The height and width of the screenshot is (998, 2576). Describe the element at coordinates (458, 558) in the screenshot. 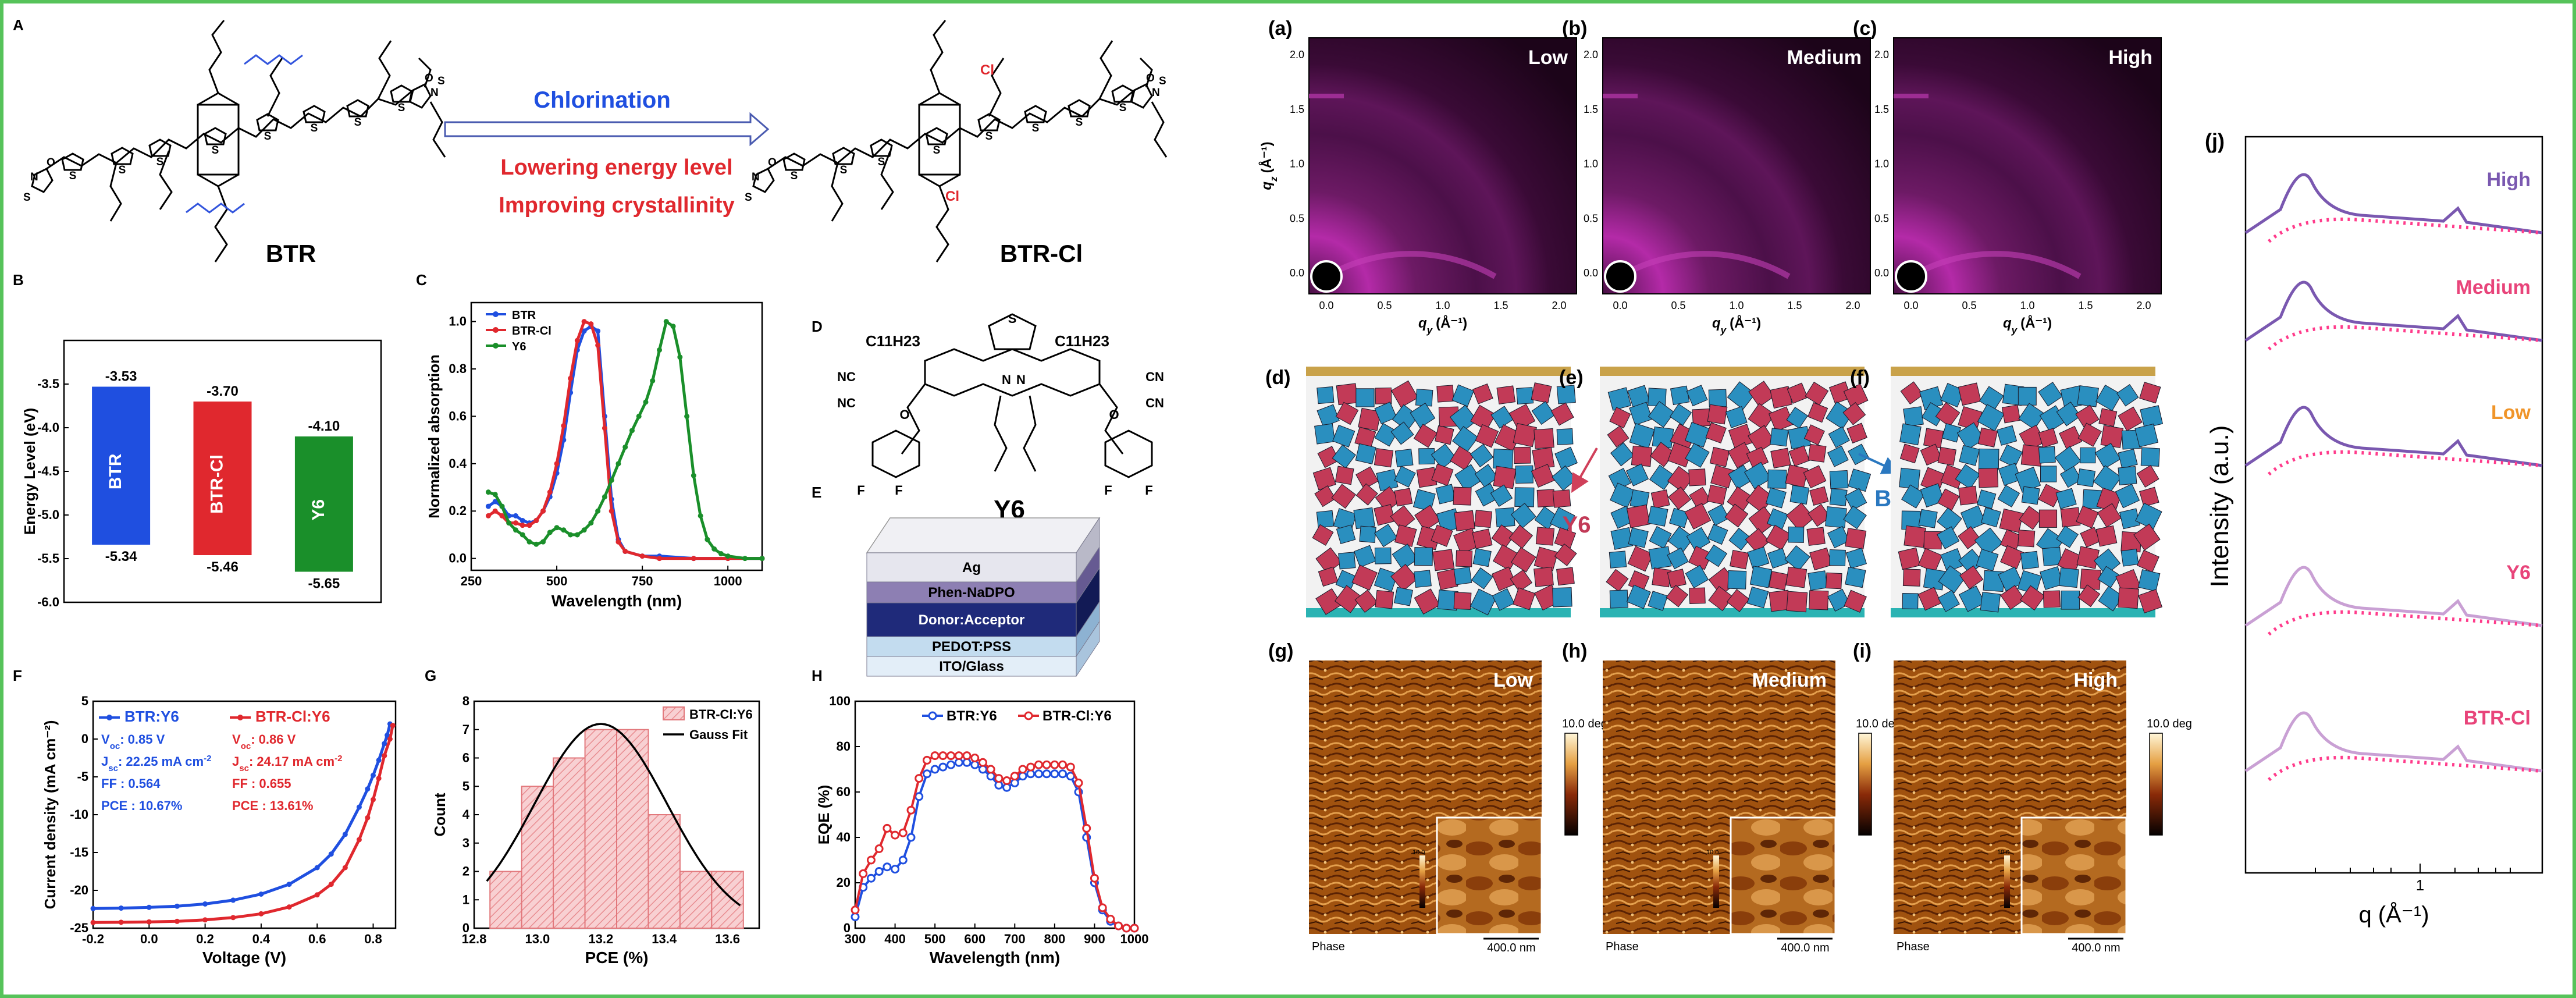

I see `panel-c-y-tick-label: 0.0` at that location.